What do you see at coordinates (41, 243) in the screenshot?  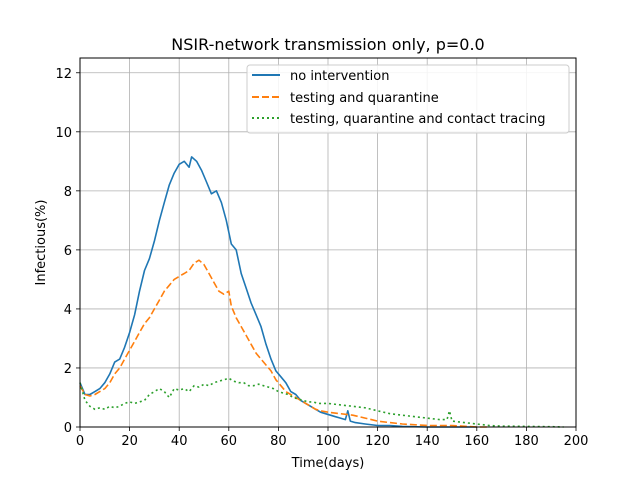 I see `y-axis-label: Infectious(%)` at bounding box center [41, 243].